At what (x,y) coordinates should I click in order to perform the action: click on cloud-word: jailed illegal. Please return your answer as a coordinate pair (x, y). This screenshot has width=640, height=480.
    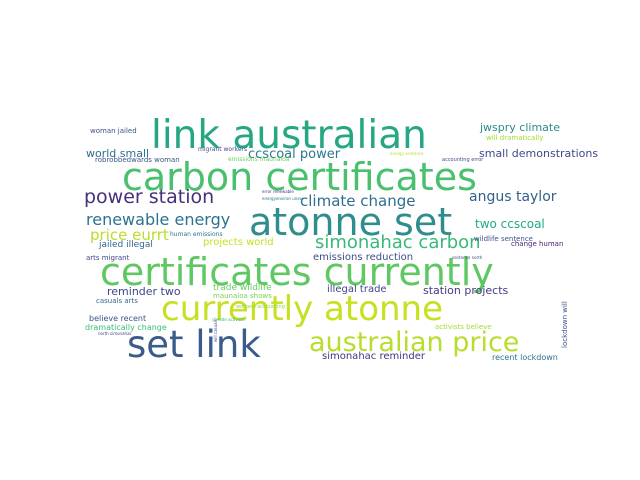
    Looking at the image, I should click on (126, 245).